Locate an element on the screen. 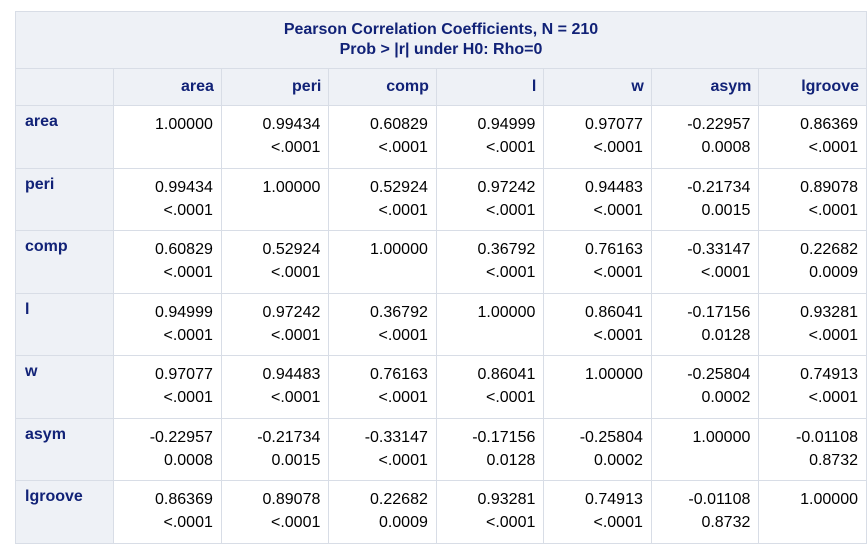 The height and width of the screenshot is (556, 868). table-cell: 0.74913 <.0001 is located at coordinates (597, 512).